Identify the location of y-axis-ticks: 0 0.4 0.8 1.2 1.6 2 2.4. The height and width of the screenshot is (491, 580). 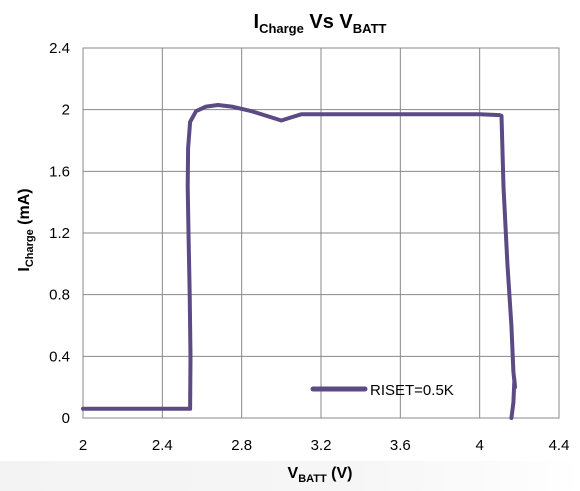
(59, 233).